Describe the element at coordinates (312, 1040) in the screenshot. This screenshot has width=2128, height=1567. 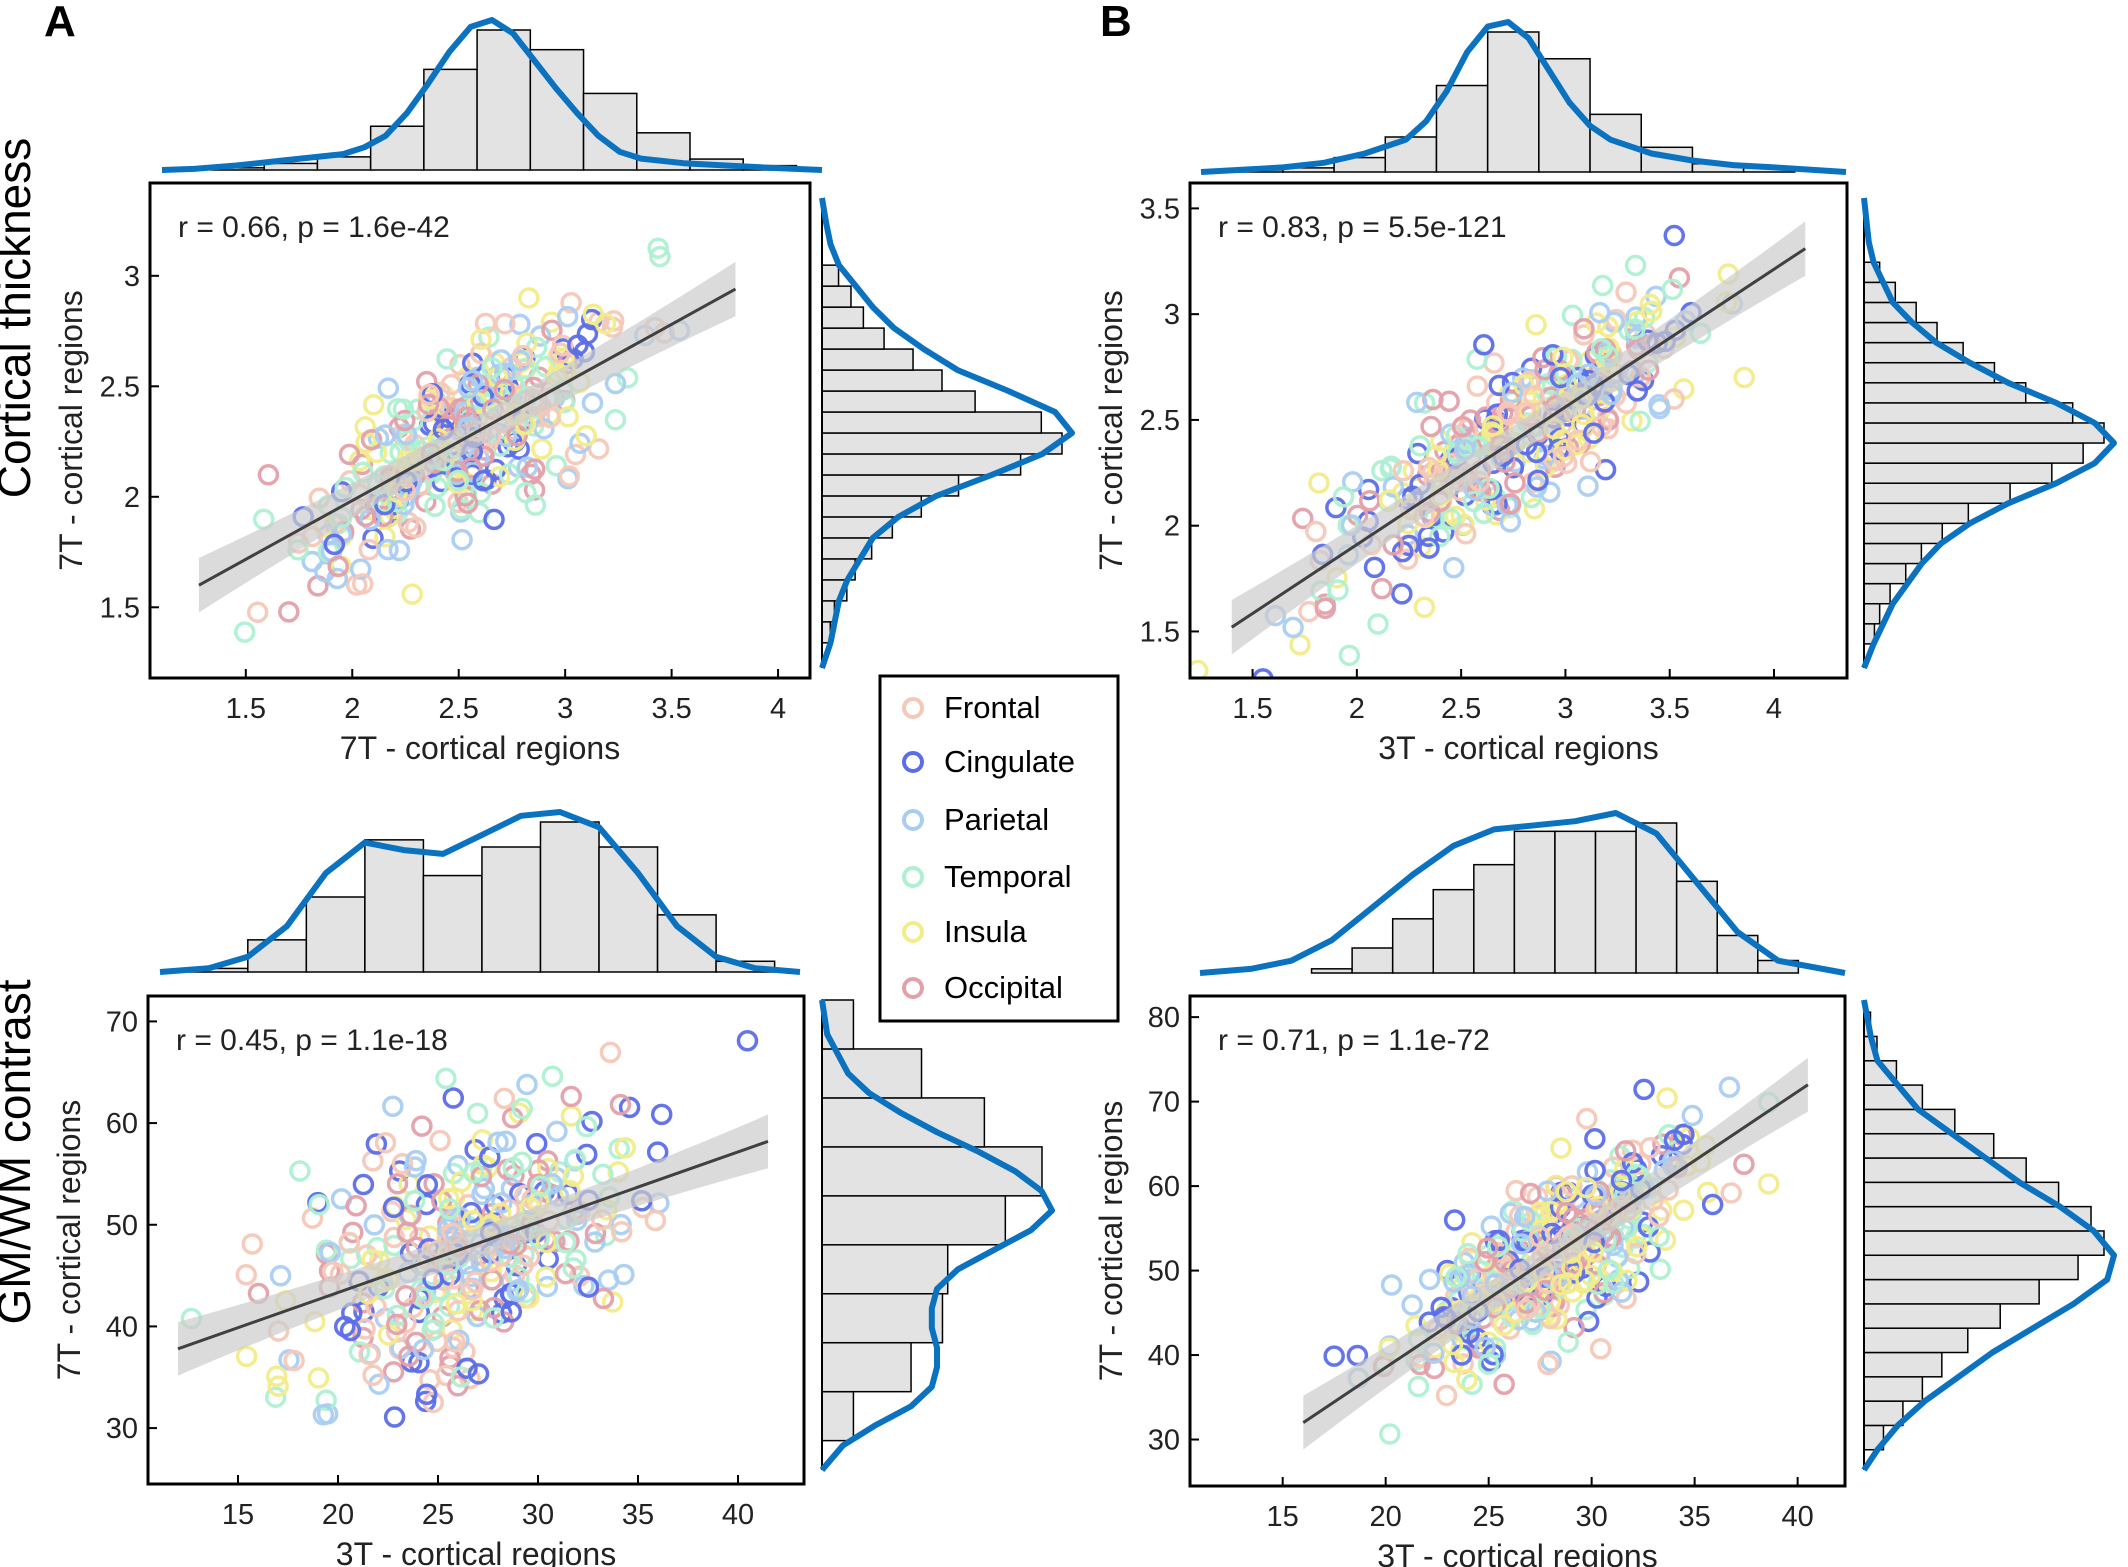
I see `correlation-annotation: r = 0.45, p = 1.1e-18` at that location.